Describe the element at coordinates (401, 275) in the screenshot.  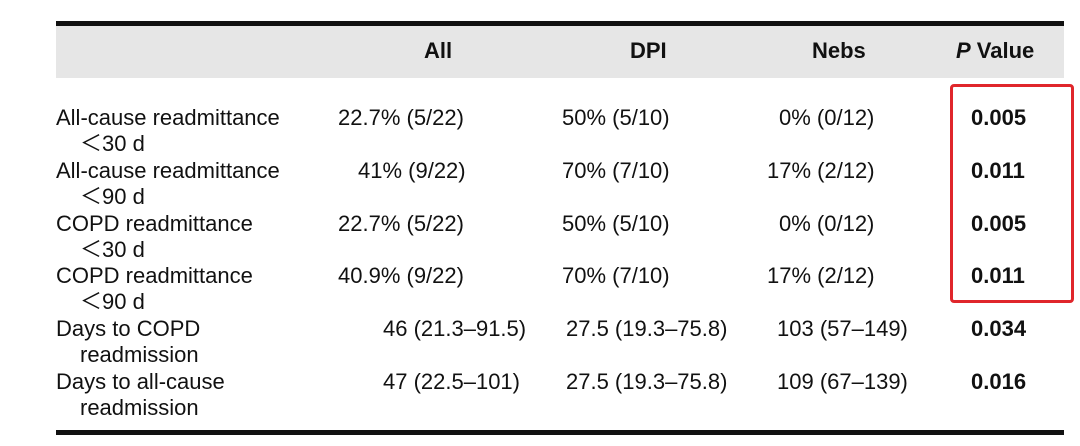
I see `cell-all: 40.9% (9/22)` at that location.